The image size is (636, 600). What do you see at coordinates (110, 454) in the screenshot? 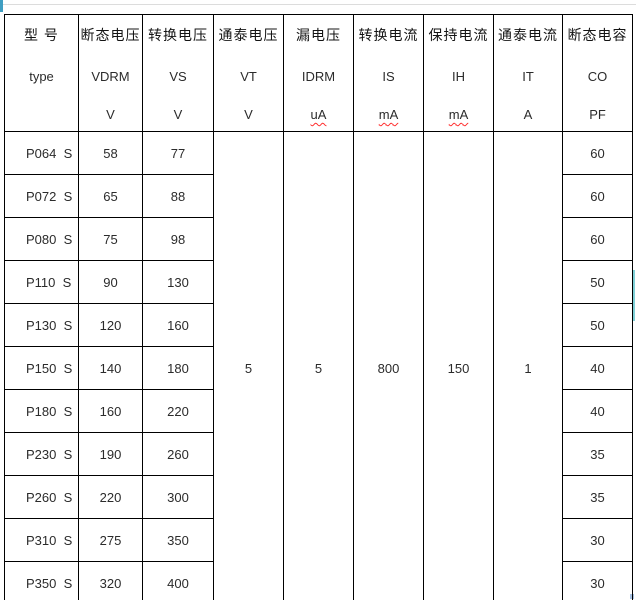
I see `vdrm-cell: 190` at bounding box center [110, 454].